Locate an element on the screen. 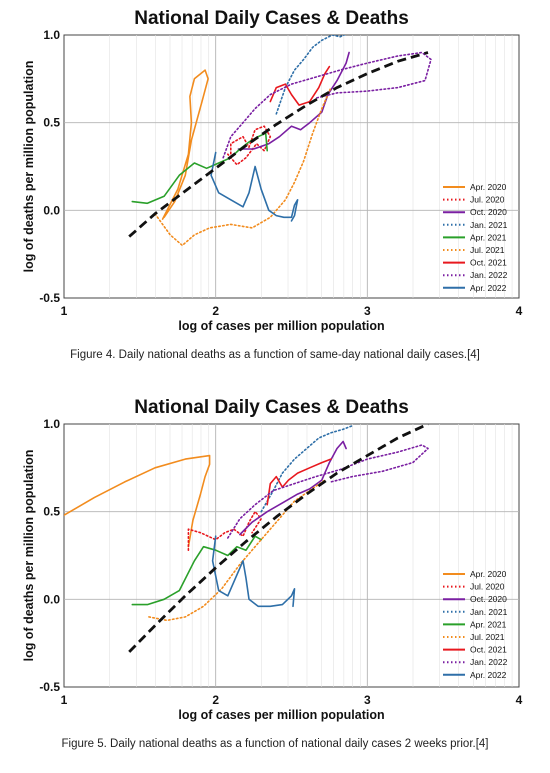 The width and height of the screenshot is (550, 773). trend-line is located at coordinates (278, 144).